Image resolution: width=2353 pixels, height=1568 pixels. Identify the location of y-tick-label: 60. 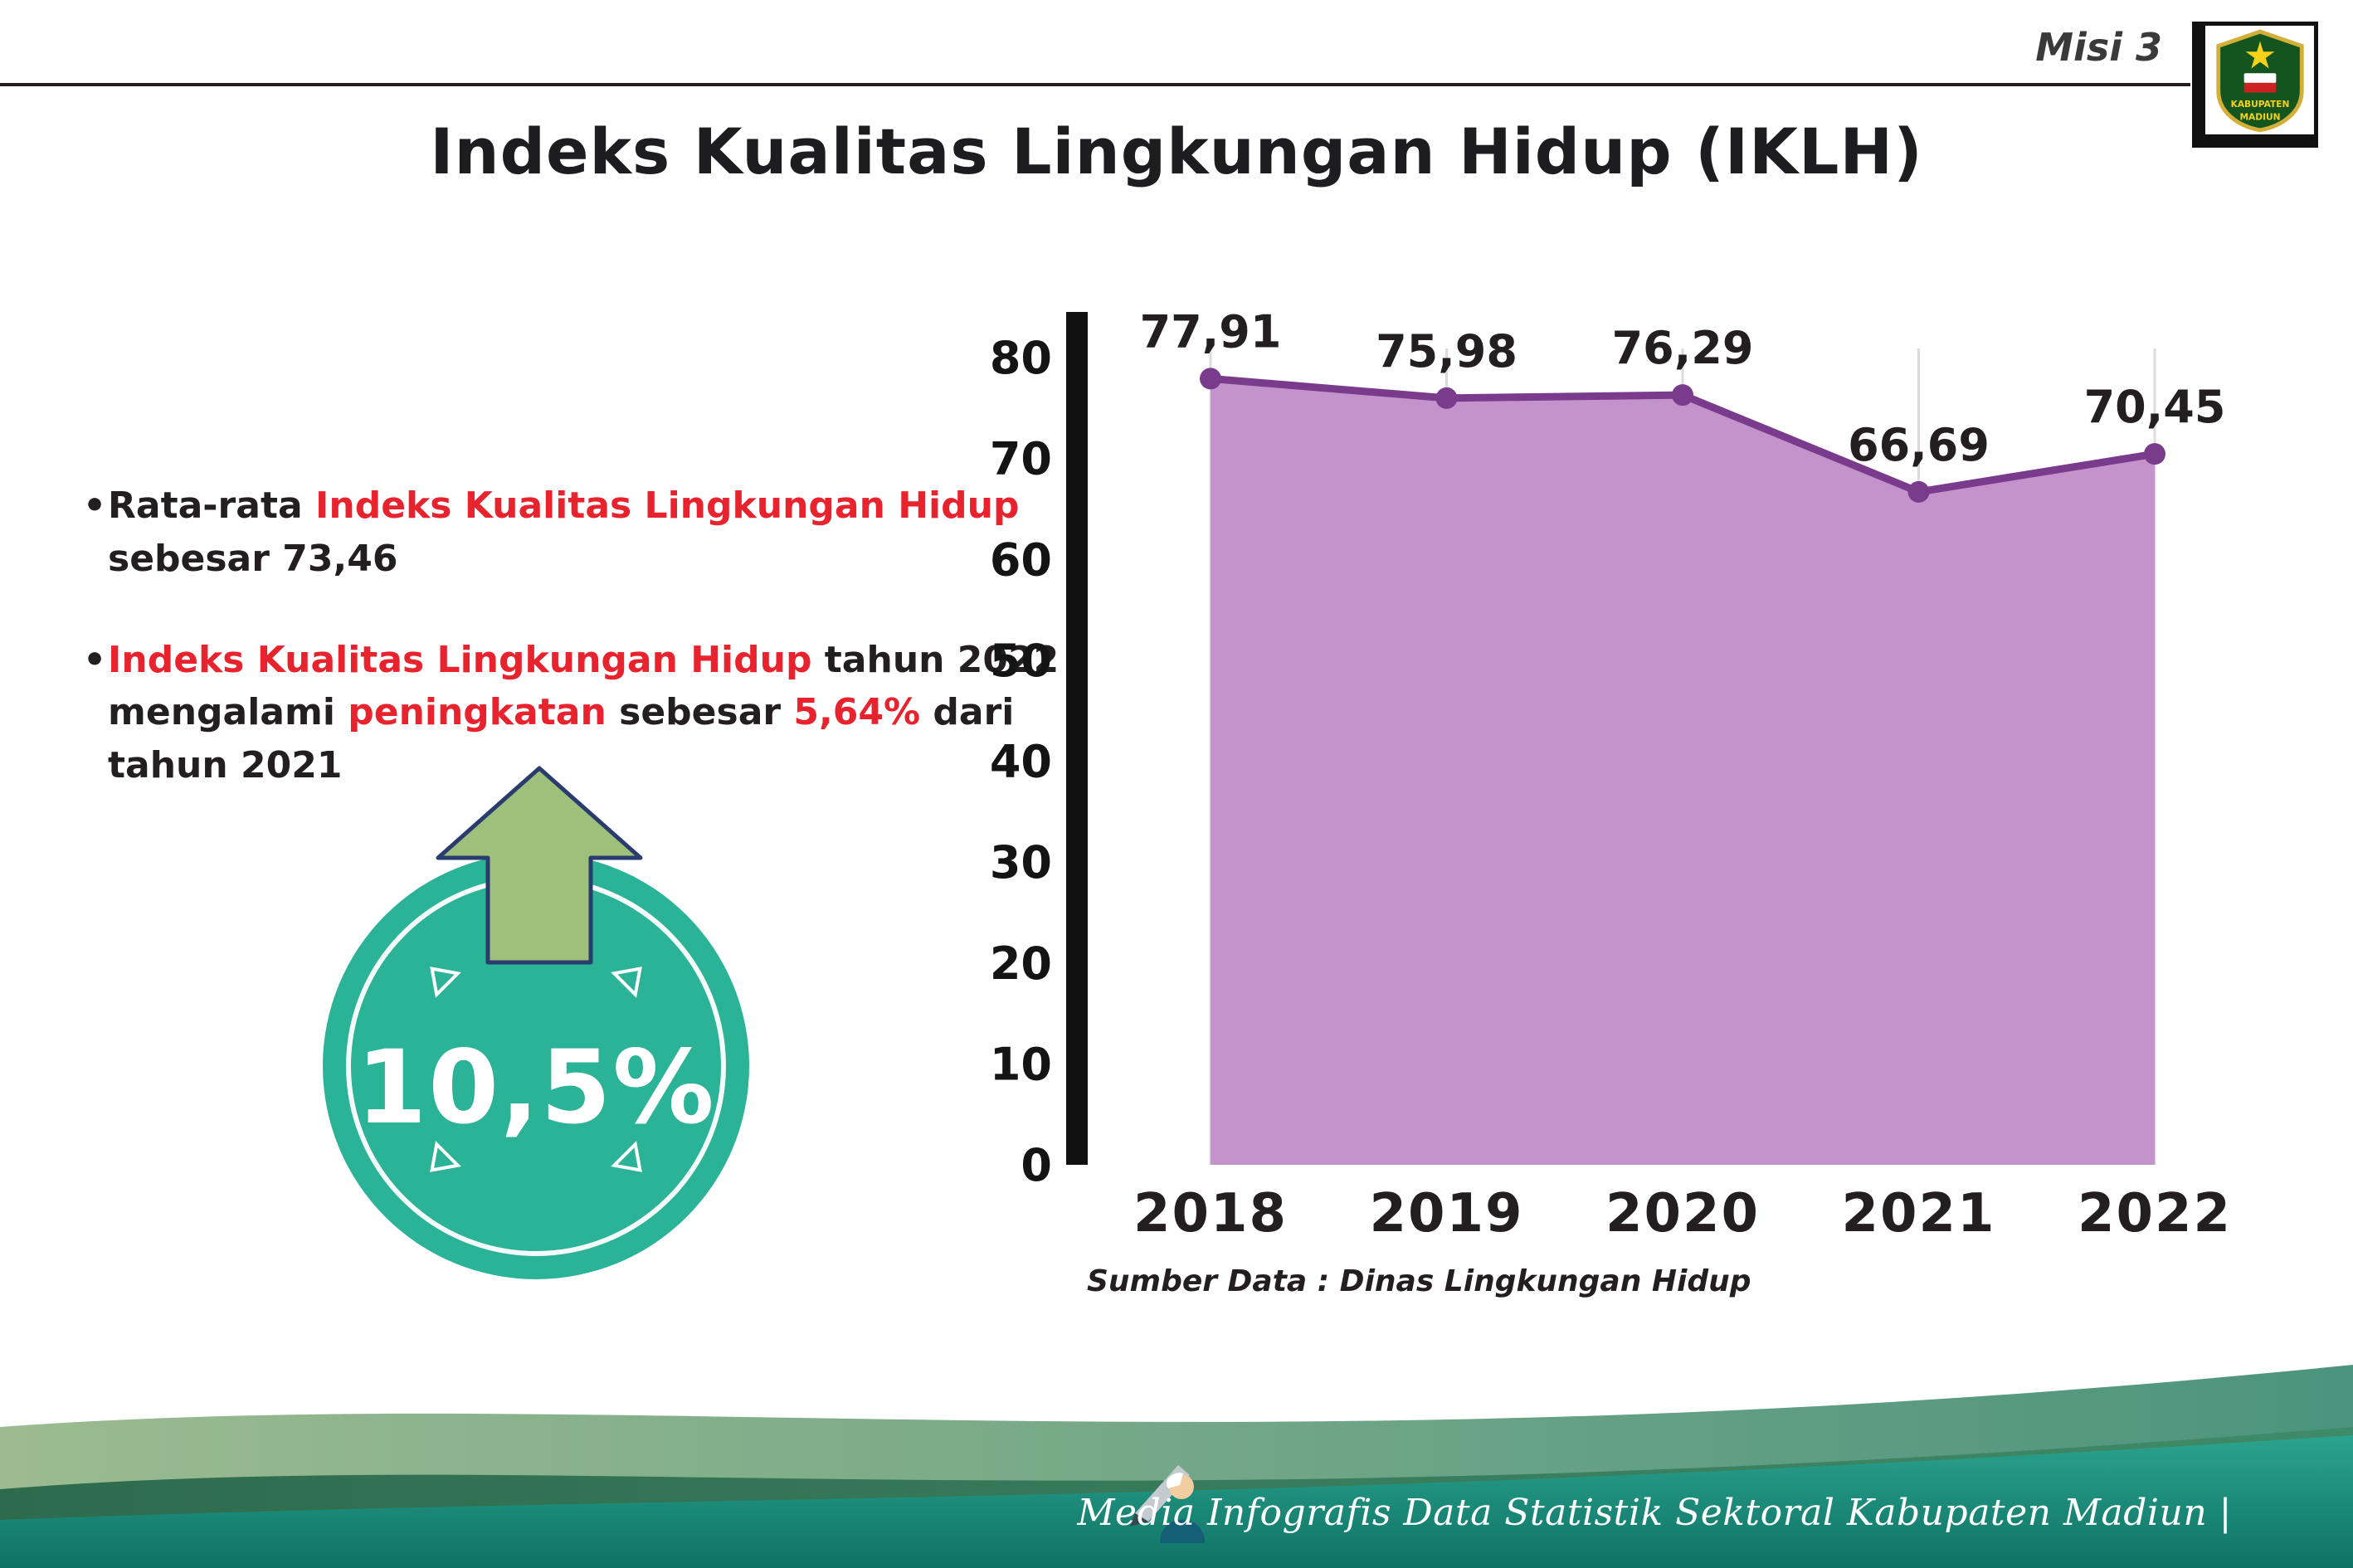
(1021, 559).